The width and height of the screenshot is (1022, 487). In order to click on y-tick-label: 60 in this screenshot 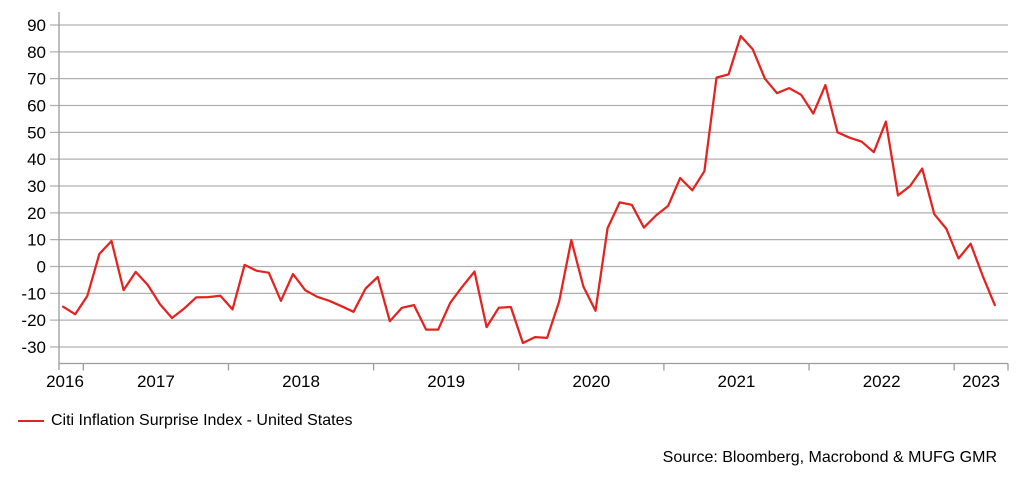, I will do `click(36, 106)`.